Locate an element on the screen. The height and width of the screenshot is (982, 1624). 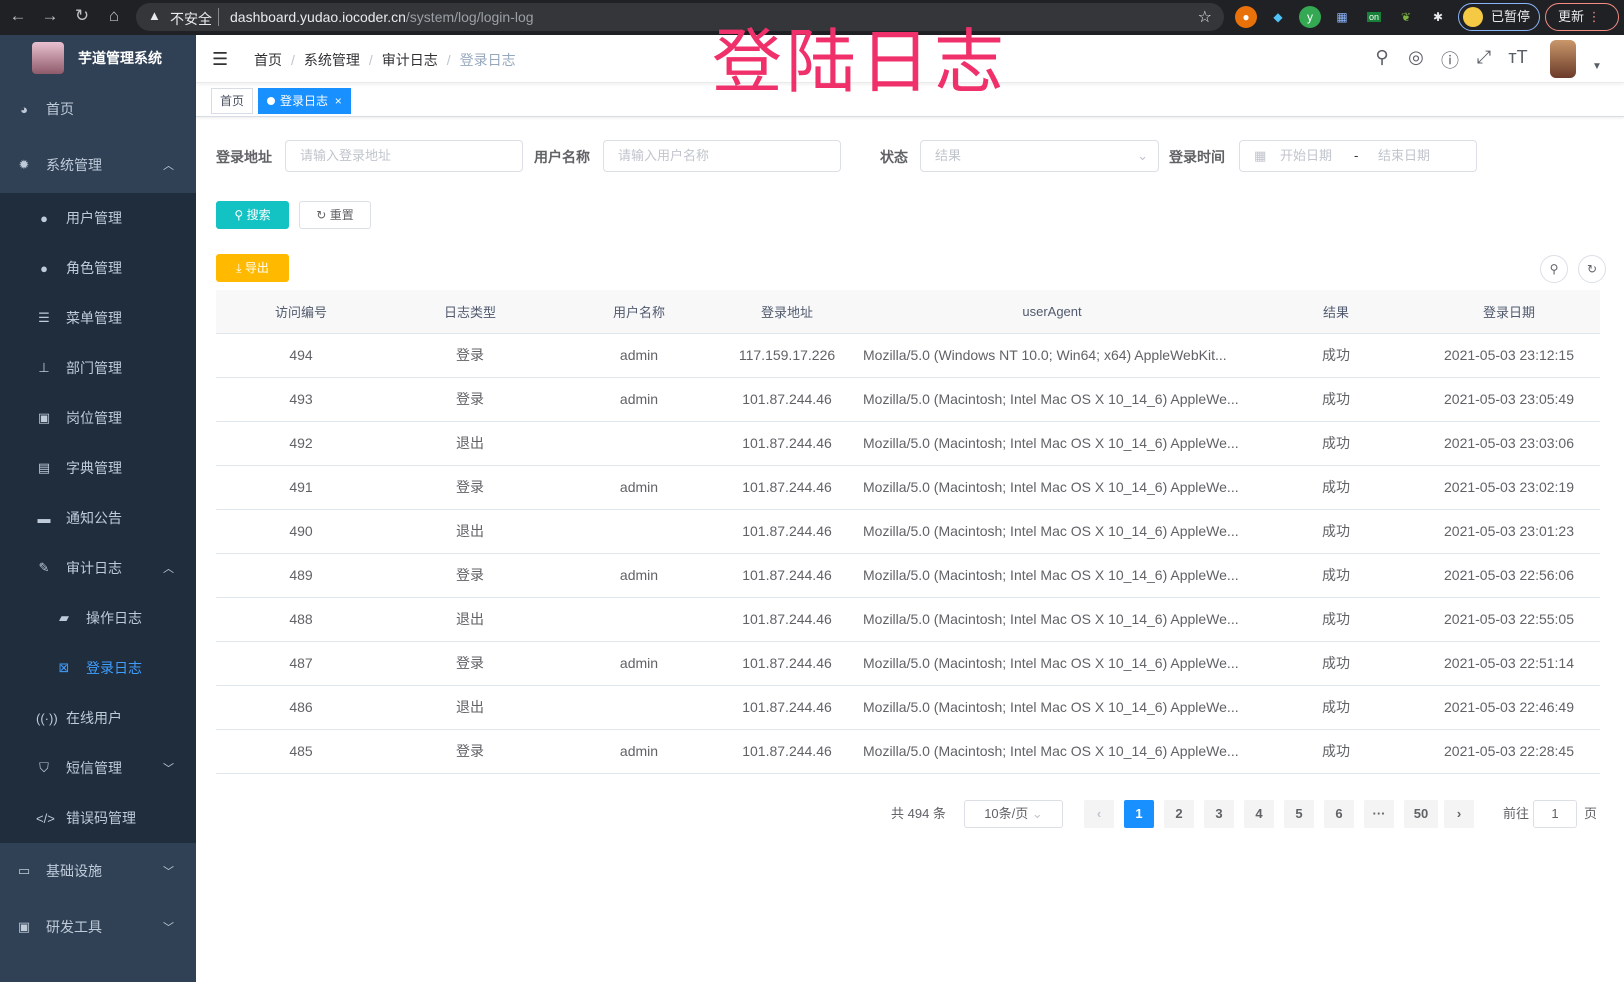
github-icon: ◎ is located at coordinates (1416, 57).